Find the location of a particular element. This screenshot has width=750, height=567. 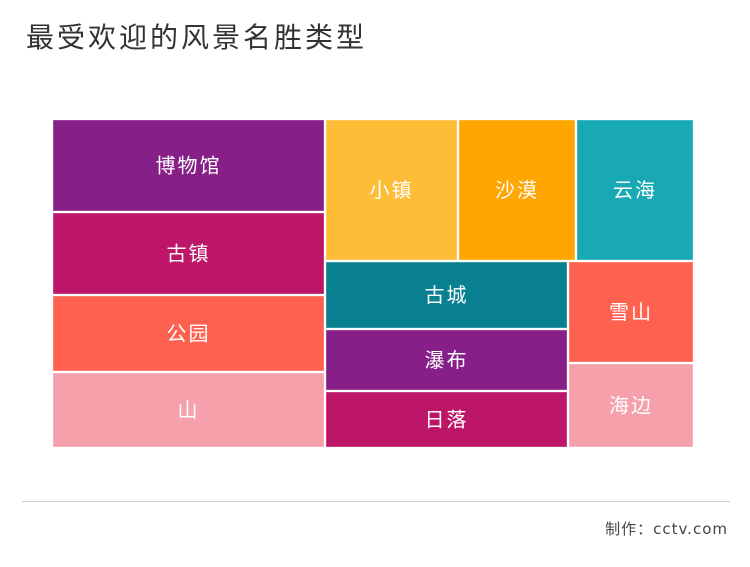

treemap-cell-label: 瀑布 is located at coordinates (447, 360).